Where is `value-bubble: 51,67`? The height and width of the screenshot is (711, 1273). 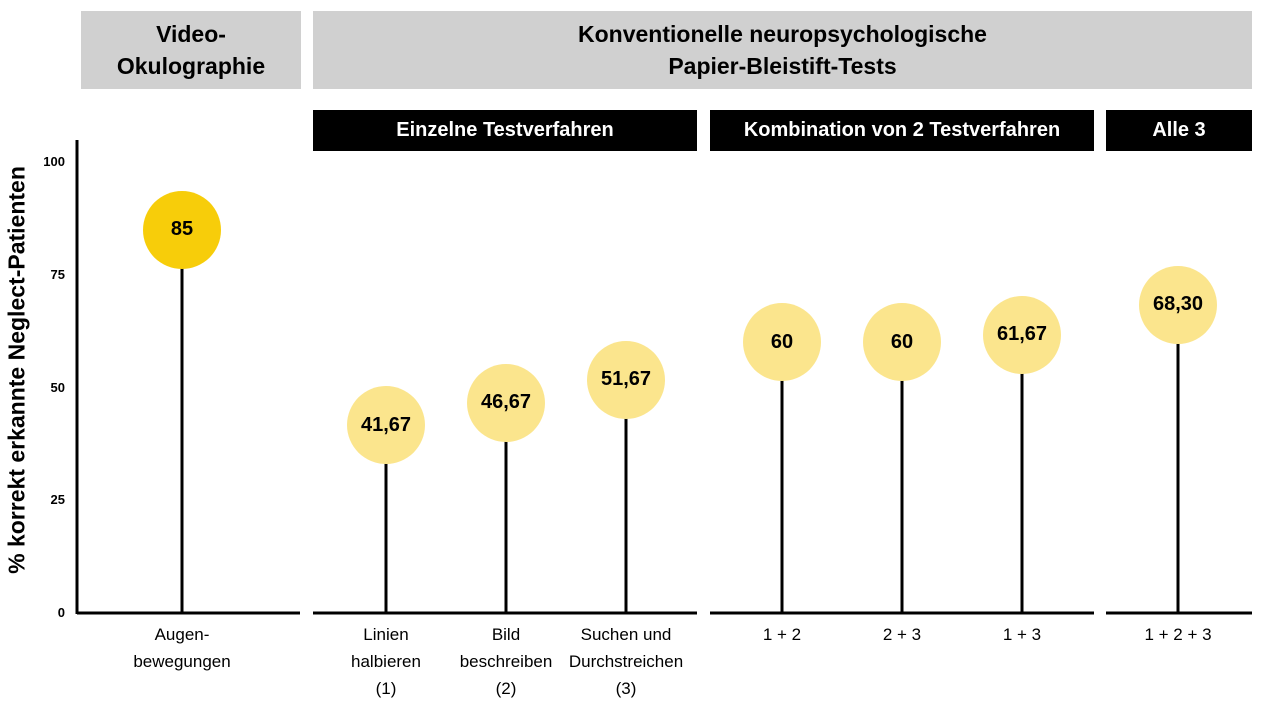 value-bubble: 51,67 is located at coordinates (626, 379).